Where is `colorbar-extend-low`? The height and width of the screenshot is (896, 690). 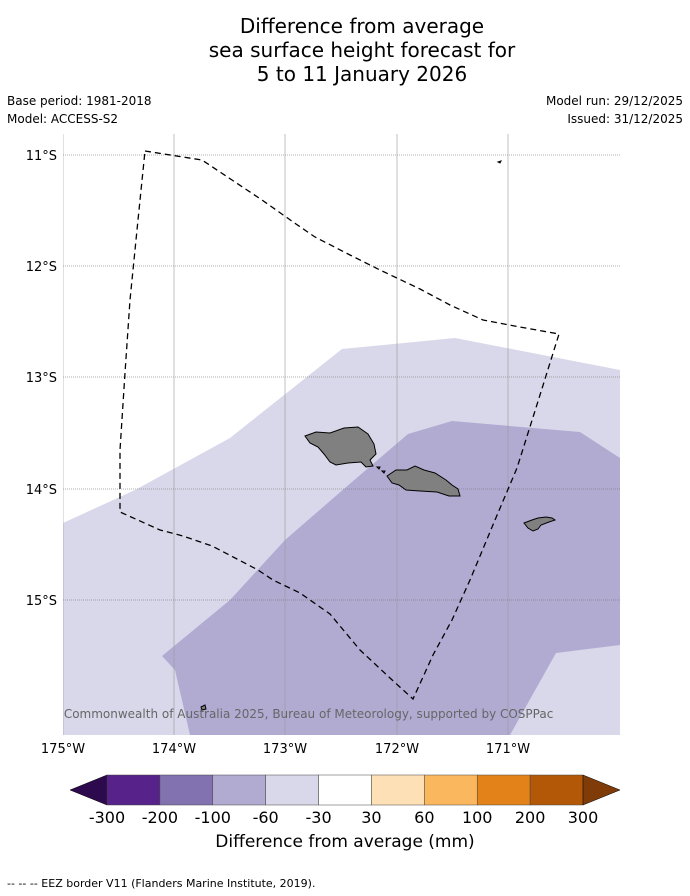
colorbar-extend-low is located at coordinates (88, 790).